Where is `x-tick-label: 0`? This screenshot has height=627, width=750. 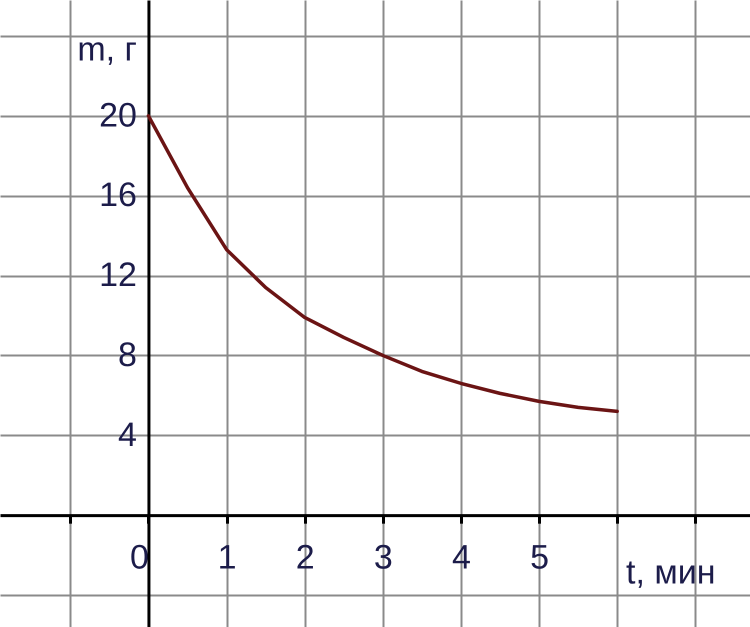
x-tick-label: 0 is located at coordinates (139, 557).